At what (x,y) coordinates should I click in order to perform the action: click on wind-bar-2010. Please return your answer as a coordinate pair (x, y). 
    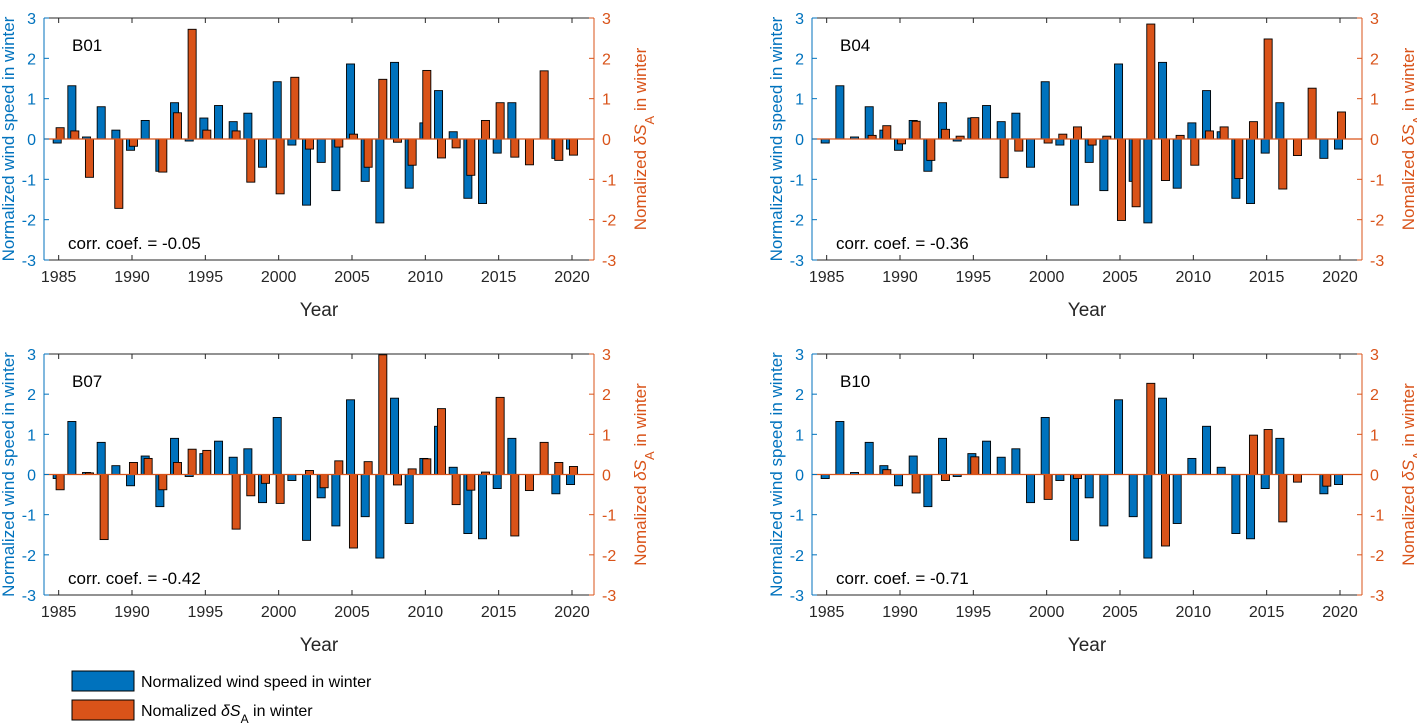
    Looking at the image, I should click on (1192, 466).